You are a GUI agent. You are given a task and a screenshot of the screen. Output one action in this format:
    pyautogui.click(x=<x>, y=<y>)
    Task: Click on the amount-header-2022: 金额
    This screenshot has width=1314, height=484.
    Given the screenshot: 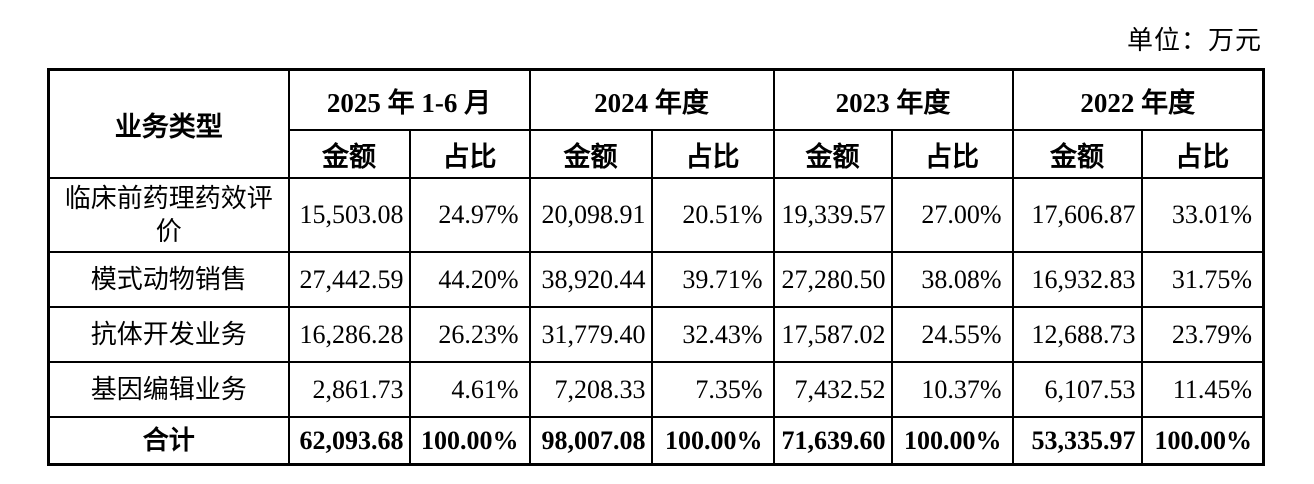 What is the action you would take?
    pyautogui.click(x=1077, y=154)
    